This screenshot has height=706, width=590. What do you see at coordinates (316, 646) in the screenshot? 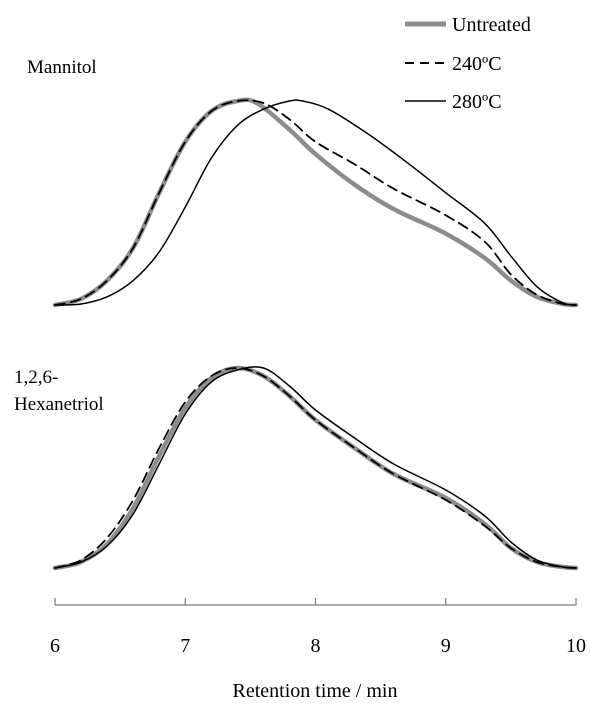
I see `x-tick-label: 8` at bounding box center [316, 646].